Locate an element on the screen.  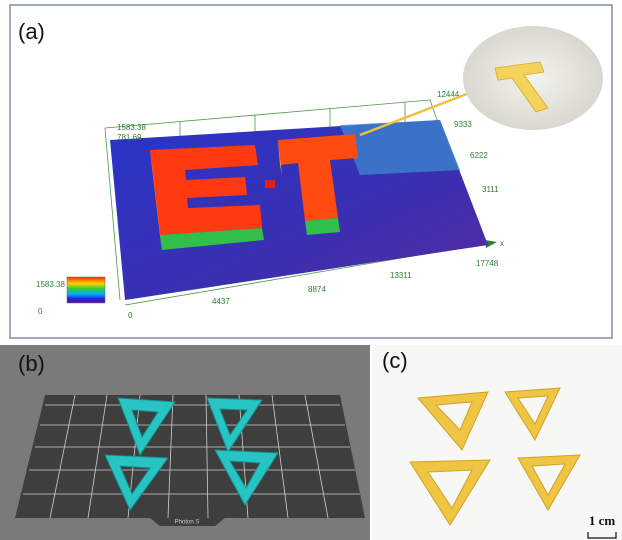
panel-background is located at coordinates (497, 442).